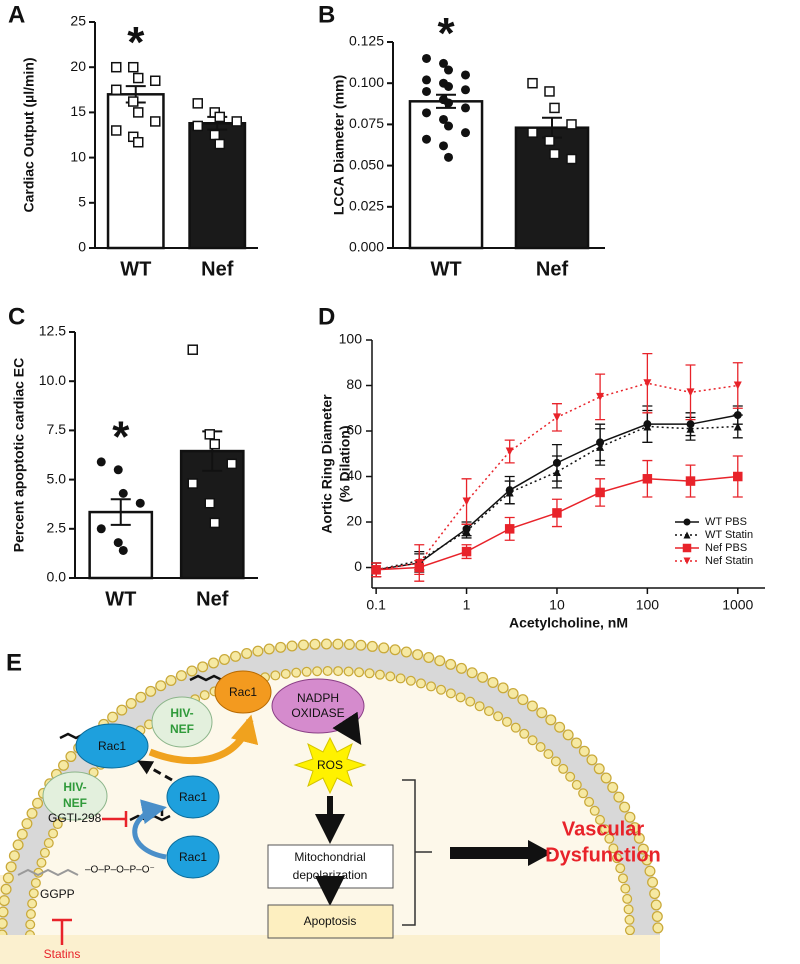 The width and height of the screenshot is (800, 964). Describe the element at coordinates (354, 384) in the screenshot. I see `y-tick-label: 80` at that location.